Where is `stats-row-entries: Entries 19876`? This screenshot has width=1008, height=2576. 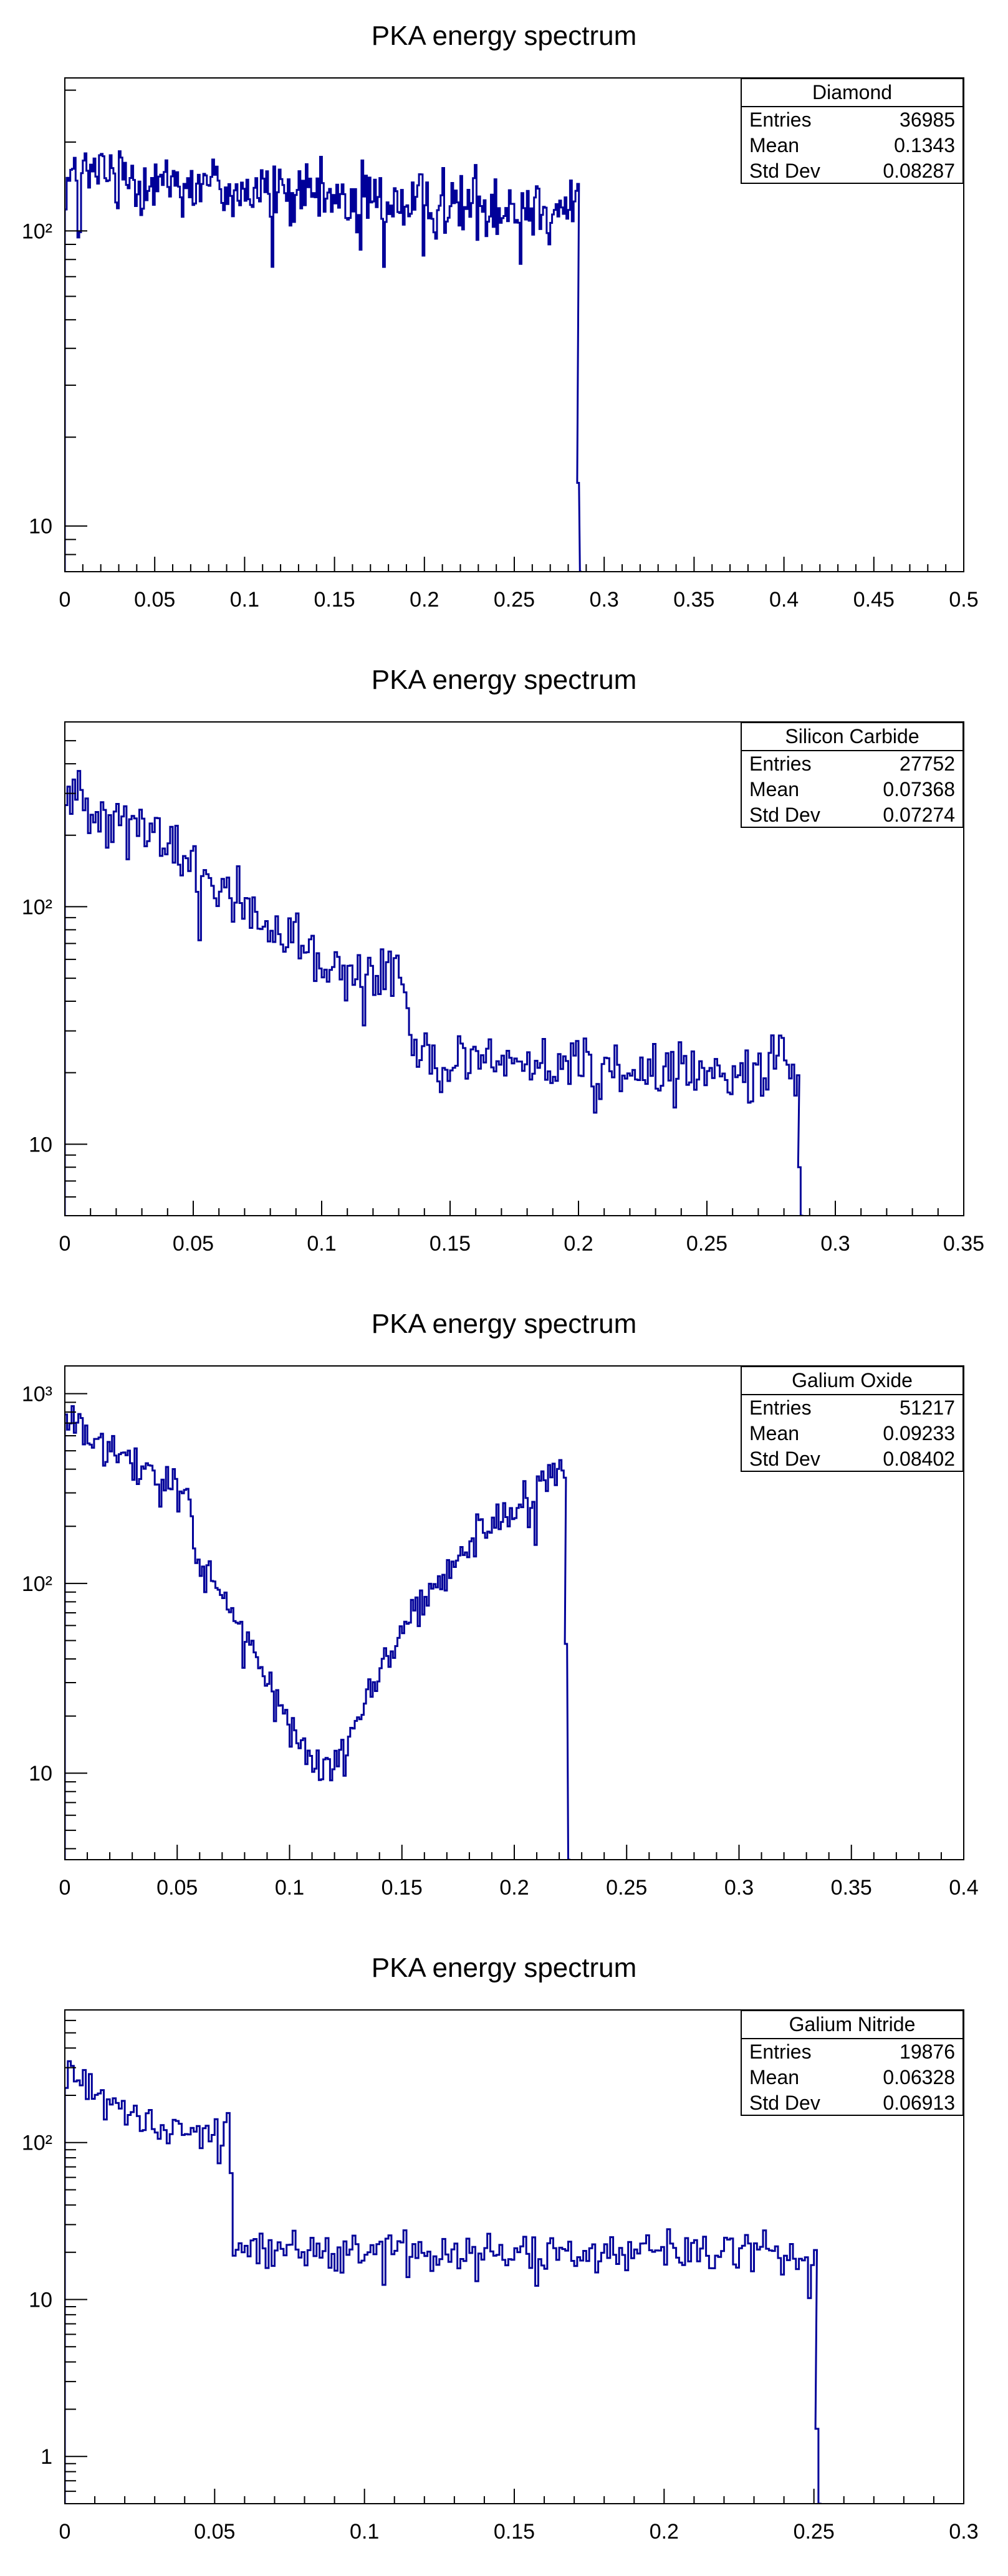
stats-row-entries: Entries 19876 is located at coordinates (852, 2052).